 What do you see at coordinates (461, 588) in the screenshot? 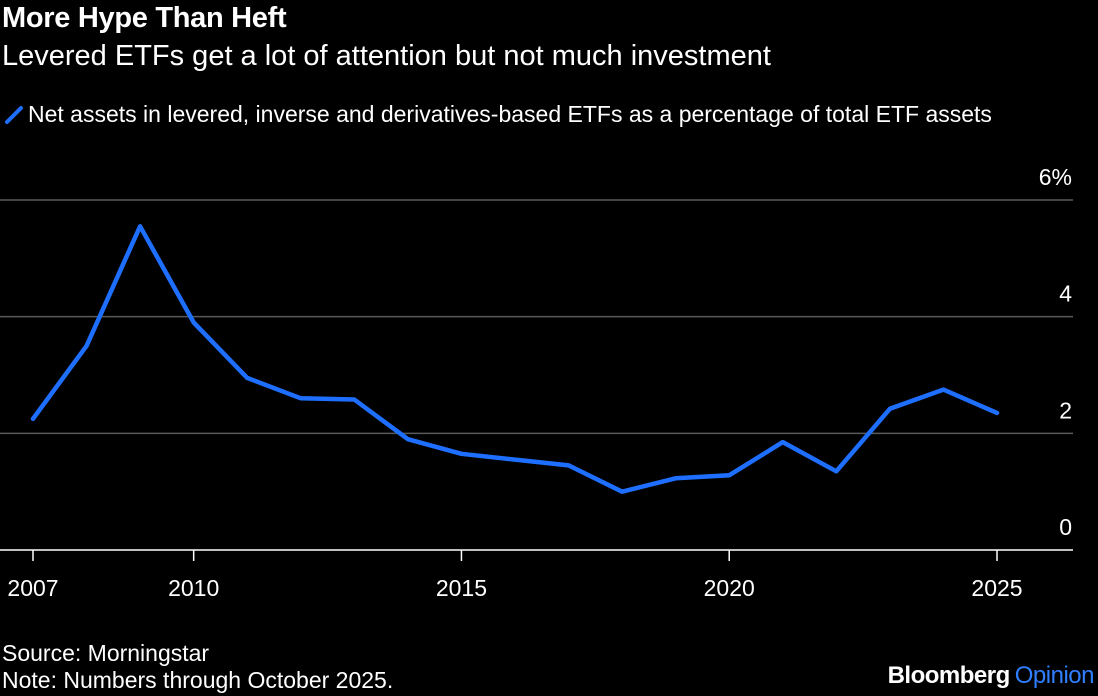
I see `x-tick-label: 2015` at bounding box center [461, 588].